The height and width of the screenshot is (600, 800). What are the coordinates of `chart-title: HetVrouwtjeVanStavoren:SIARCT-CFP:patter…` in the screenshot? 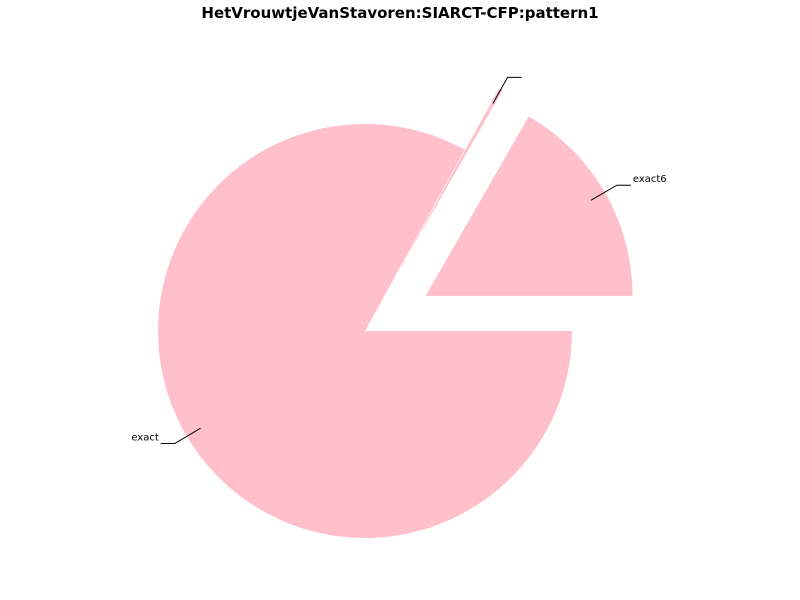 It's located at (400, 13).